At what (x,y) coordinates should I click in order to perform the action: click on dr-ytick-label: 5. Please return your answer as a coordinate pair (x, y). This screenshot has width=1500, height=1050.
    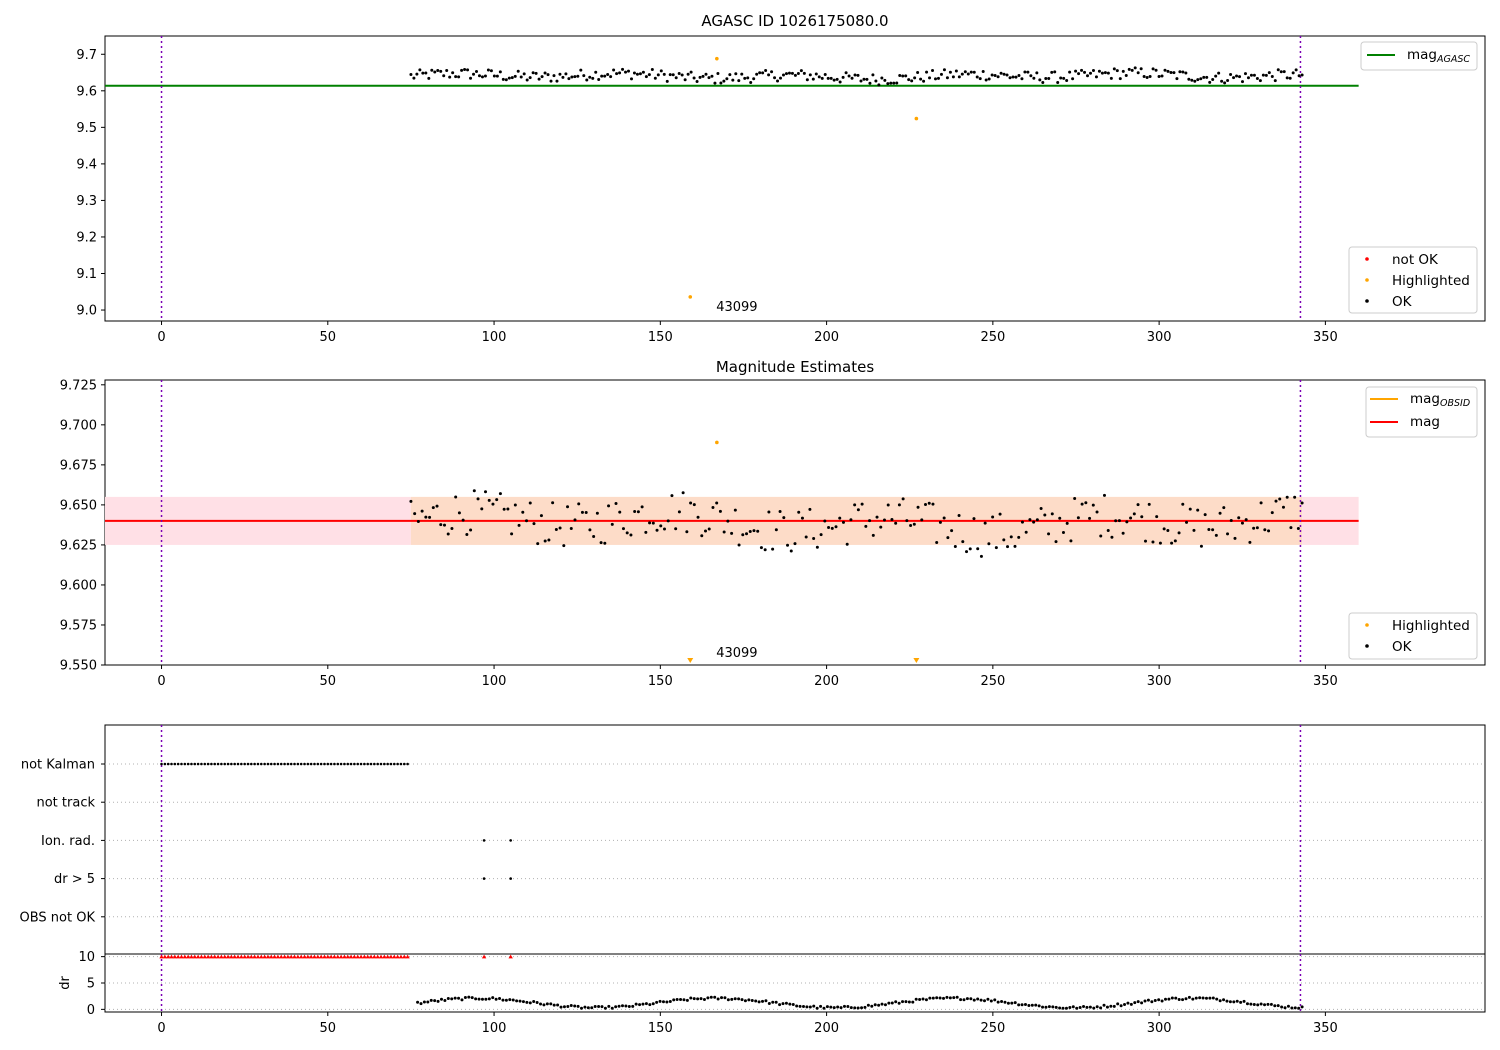
    Looking at the image, I should click on (91, 984).